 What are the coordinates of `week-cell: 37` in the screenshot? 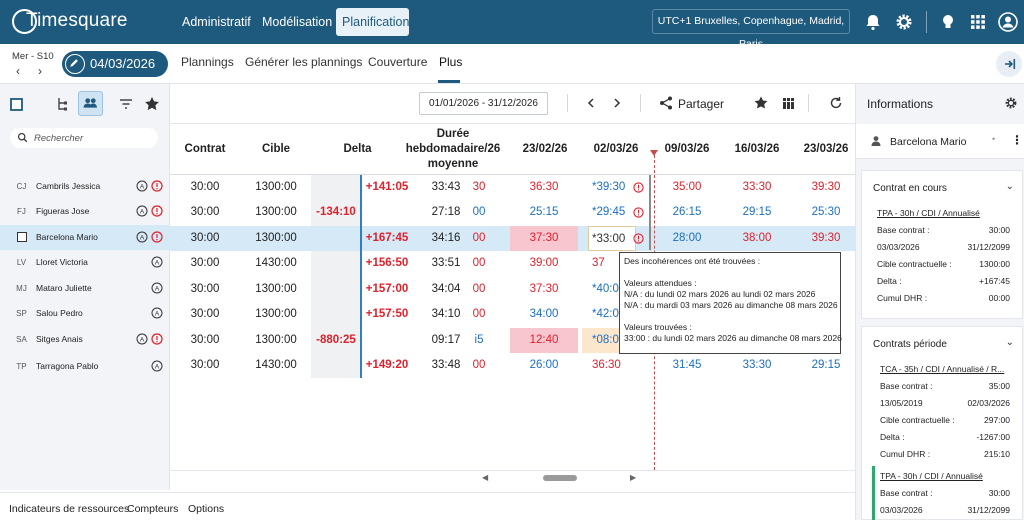 It's located at (598, 263).